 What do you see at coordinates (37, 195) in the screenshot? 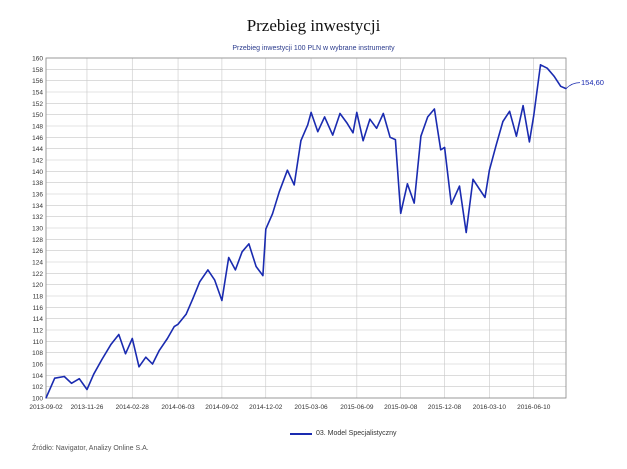
I see `y-tick-label: 136` at bounding box center [37, 195].